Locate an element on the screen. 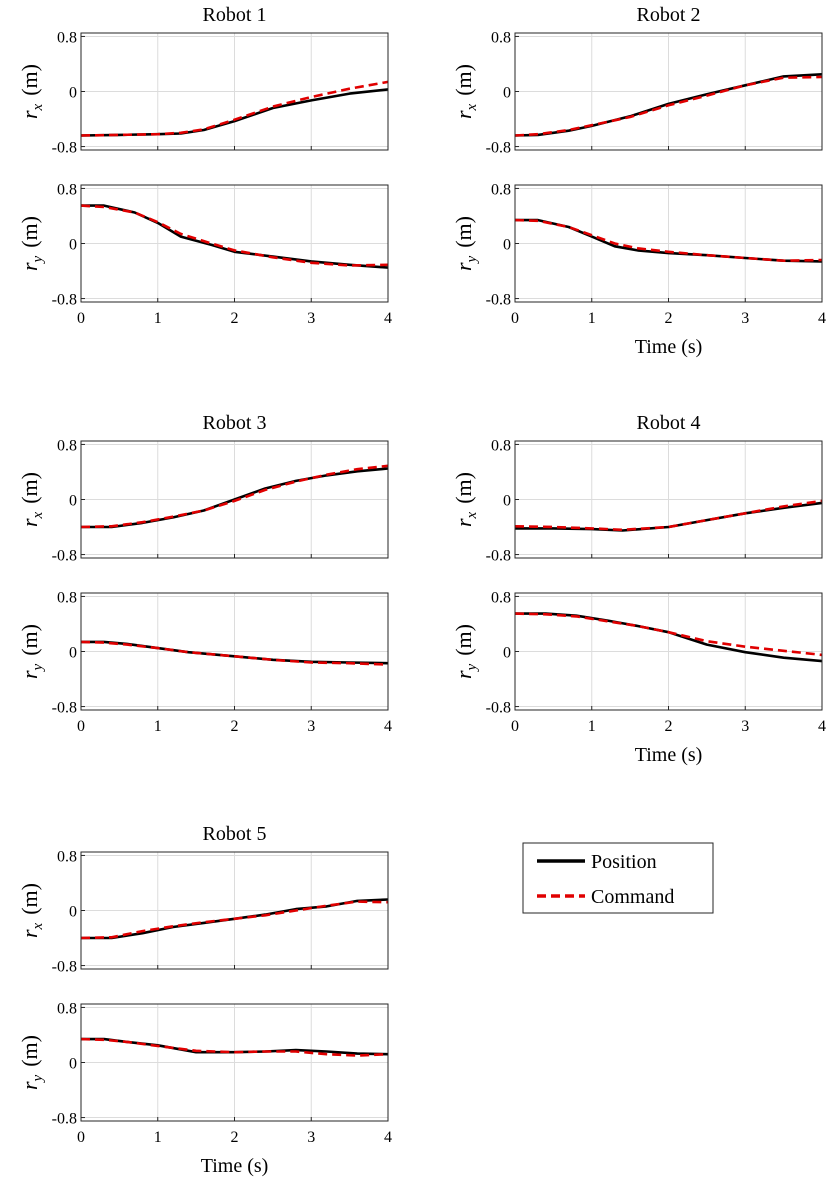  chart-title: Robot 4 is located at coordinates (669, 423).